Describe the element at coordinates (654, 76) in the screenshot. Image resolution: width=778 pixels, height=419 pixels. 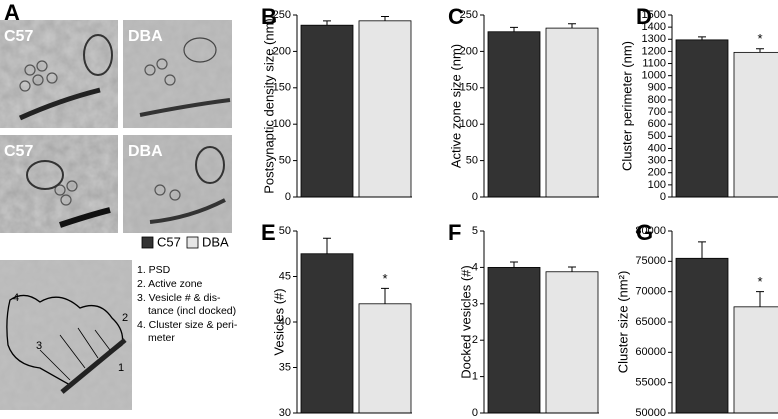
I see `y-tick-label: 1000` at that location.